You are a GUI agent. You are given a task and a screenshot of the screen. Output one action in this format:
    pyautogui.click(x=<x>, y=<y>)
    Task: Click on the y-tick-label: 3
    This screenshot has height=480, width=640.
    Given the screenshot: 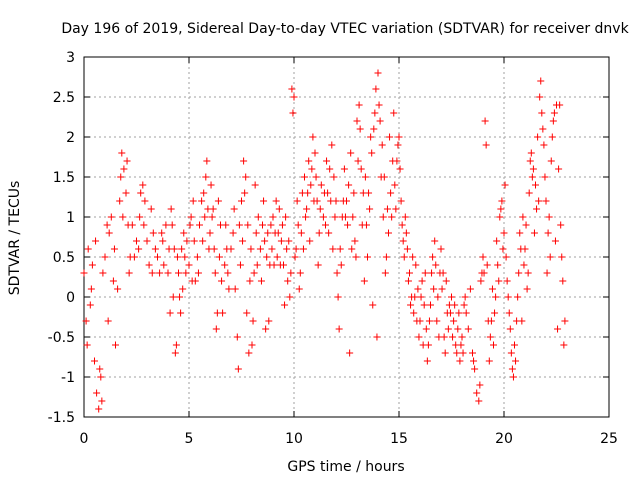 What is the action you would take?
    pyautogui.click(x=70, y=58)
    